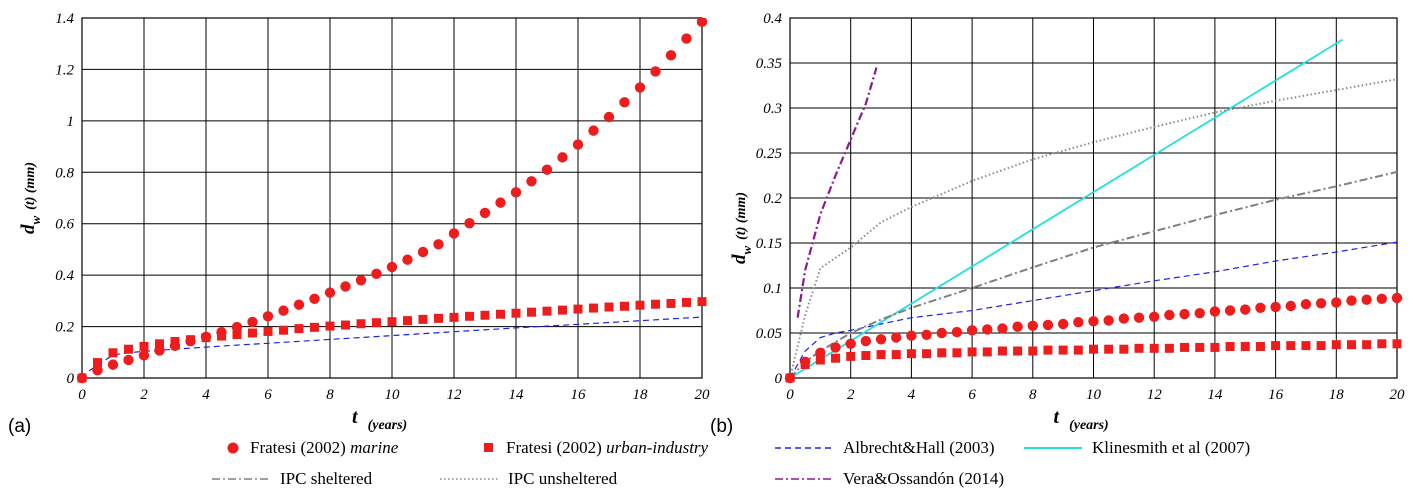 The height and width of the screenshot is (500, 1420). I want to click on panel-label-a: (a), so click(19, 426).